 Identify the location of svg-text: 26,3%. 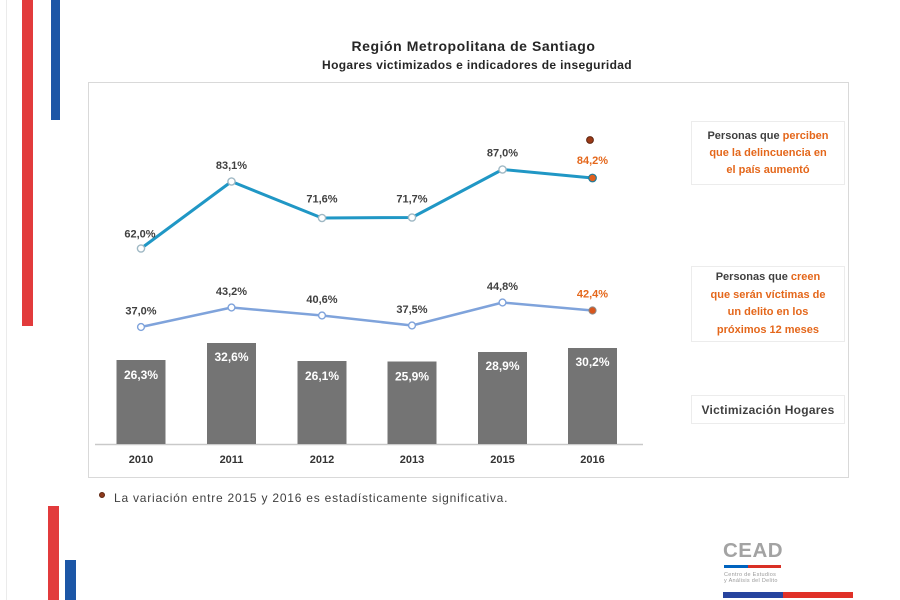
(141, 375).